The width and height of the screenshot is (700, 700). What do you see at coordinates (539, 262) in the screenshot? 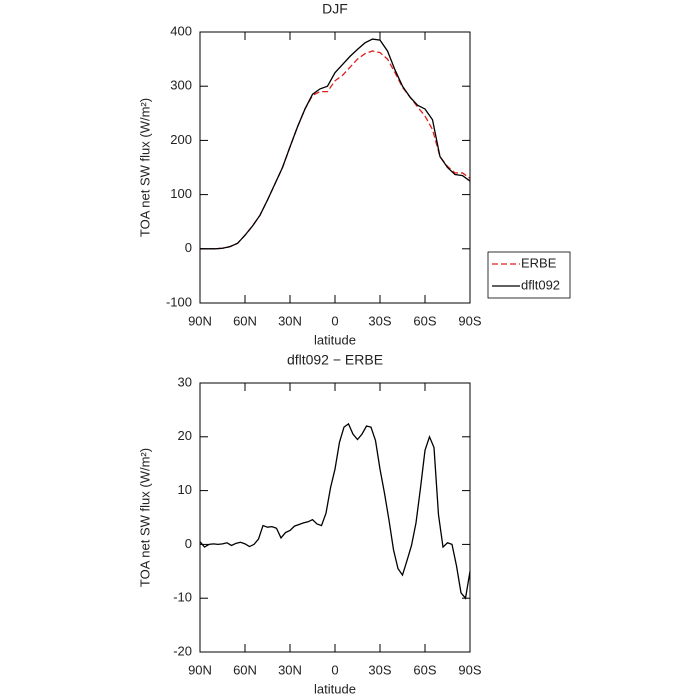
I see `legend-label: ERBE` at bounding box center [539, 262].